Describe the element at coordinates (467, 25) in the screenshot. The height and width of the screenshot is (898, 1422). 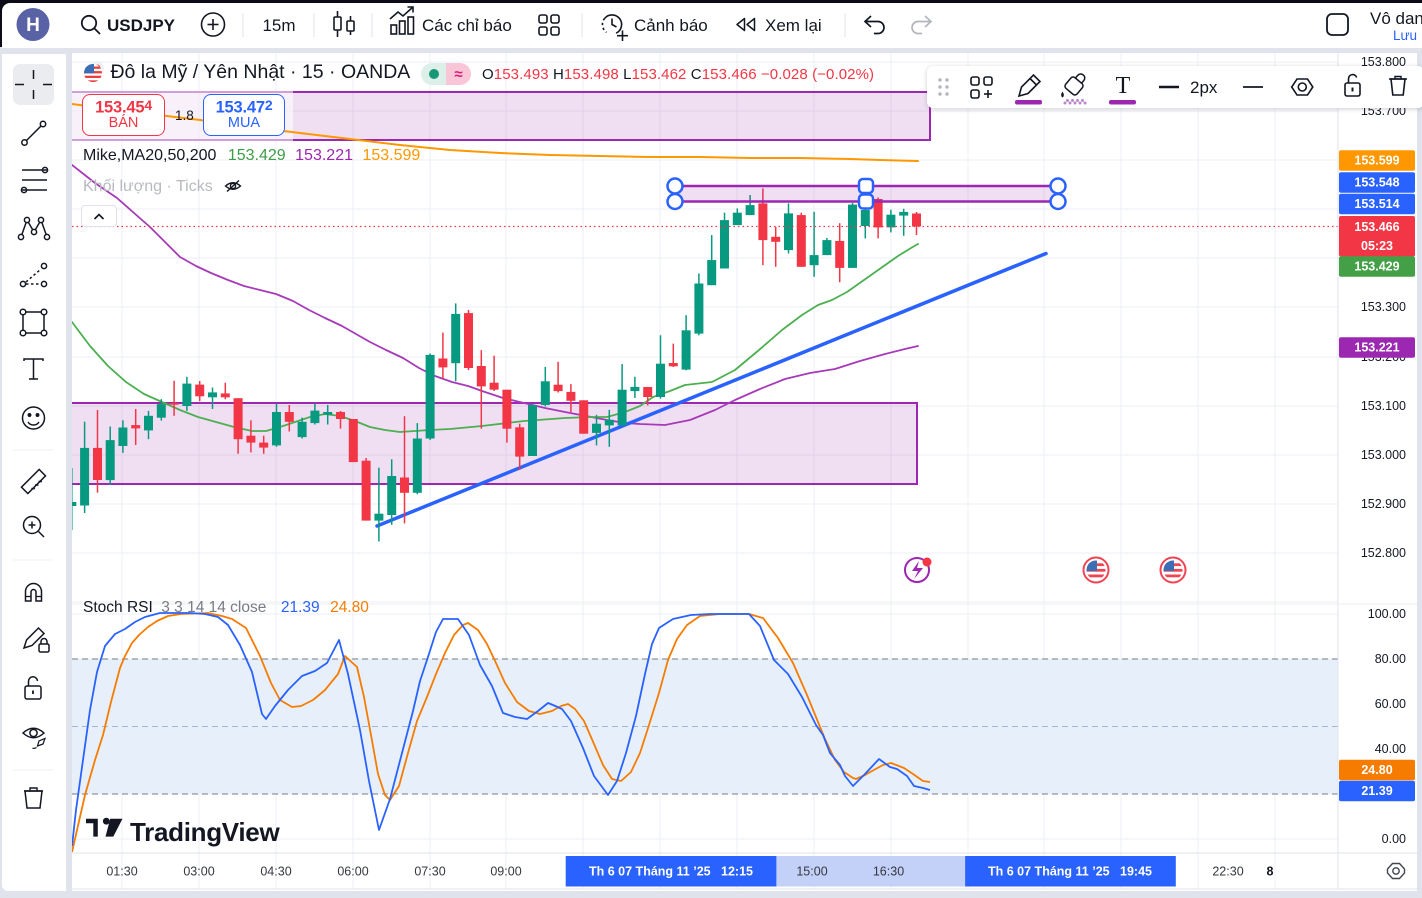
I see `svg-text: Các chỉ báo` at that location.